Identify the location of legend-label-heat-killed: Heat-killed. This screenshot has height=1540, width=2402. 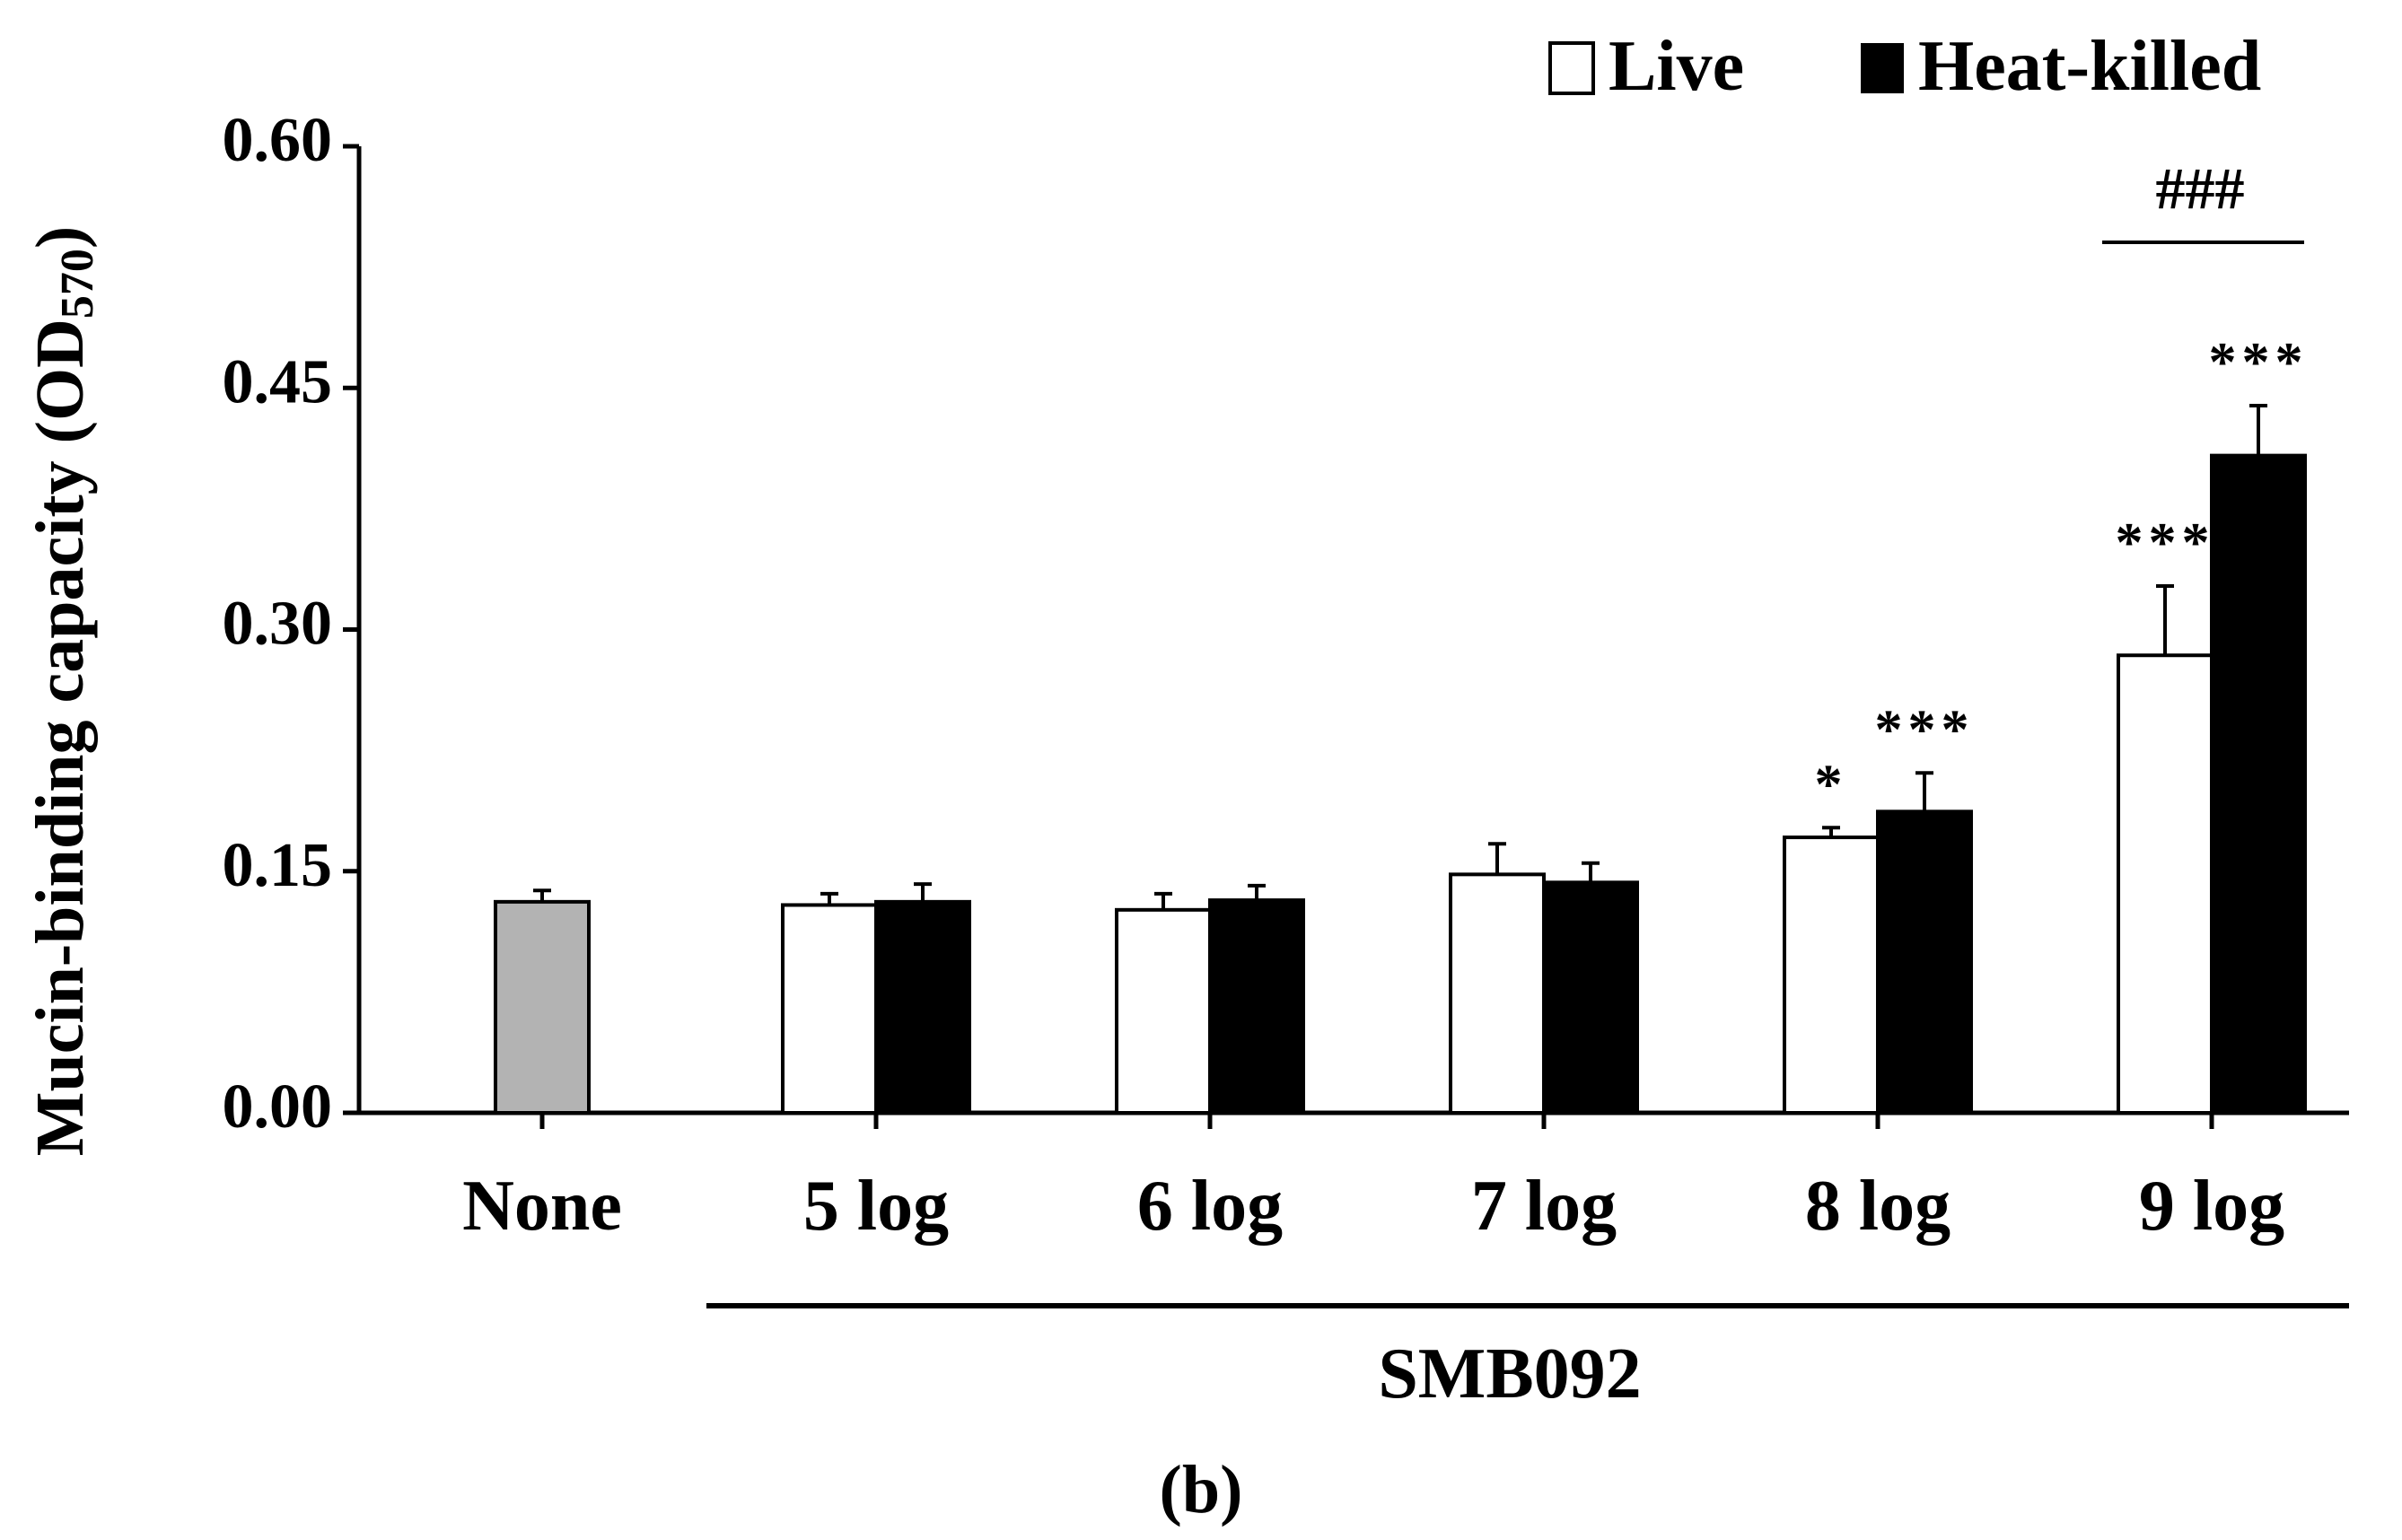
(2089, 67).